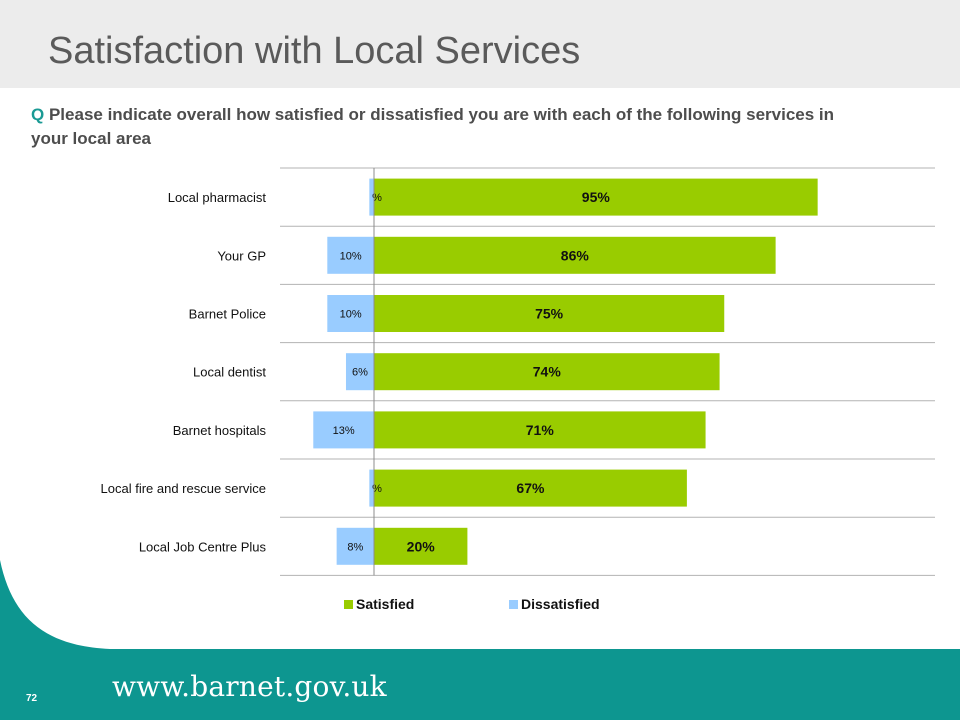  What do you see at coordinates (32, 698) in the screenshot?
I see `page-number: 72` at bounding box center [32, 698].